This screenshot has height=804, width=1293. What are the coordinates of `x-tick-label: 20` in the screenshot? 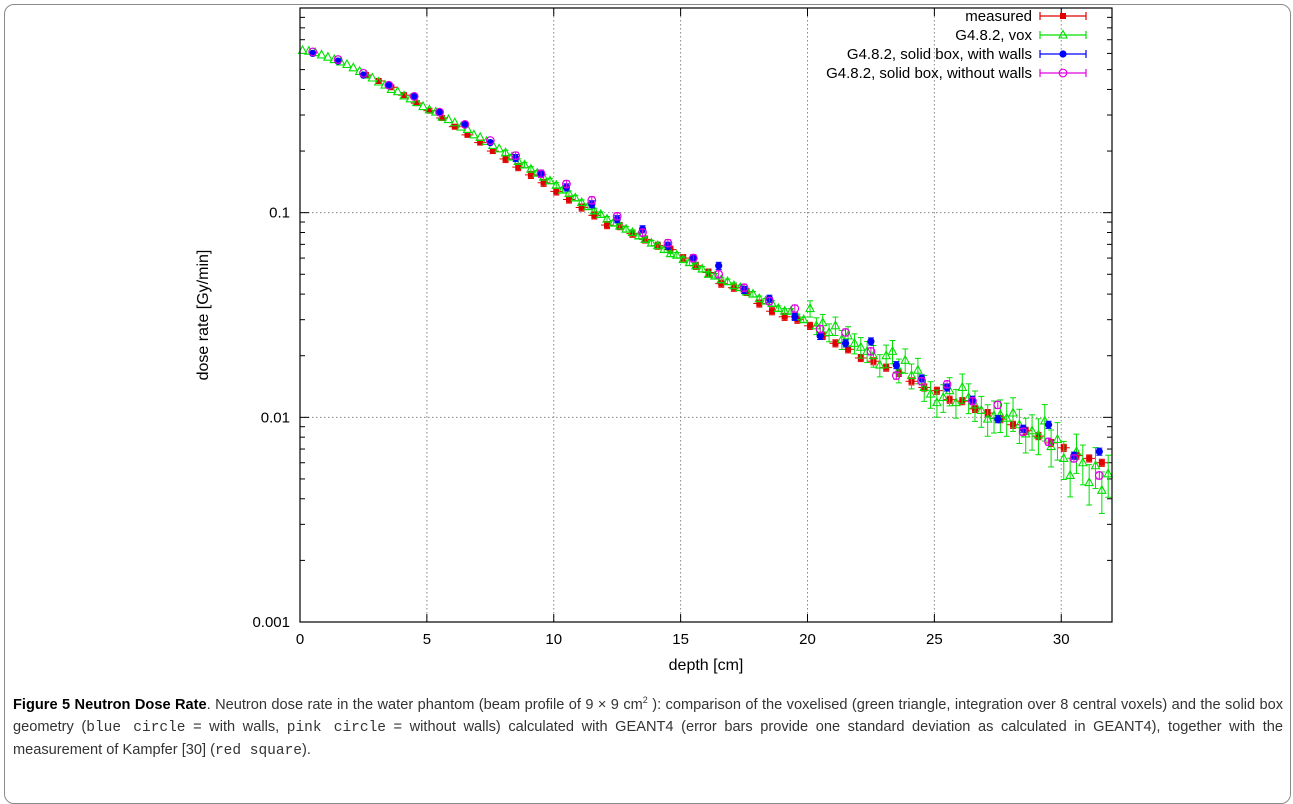 It's located at (807, 639).